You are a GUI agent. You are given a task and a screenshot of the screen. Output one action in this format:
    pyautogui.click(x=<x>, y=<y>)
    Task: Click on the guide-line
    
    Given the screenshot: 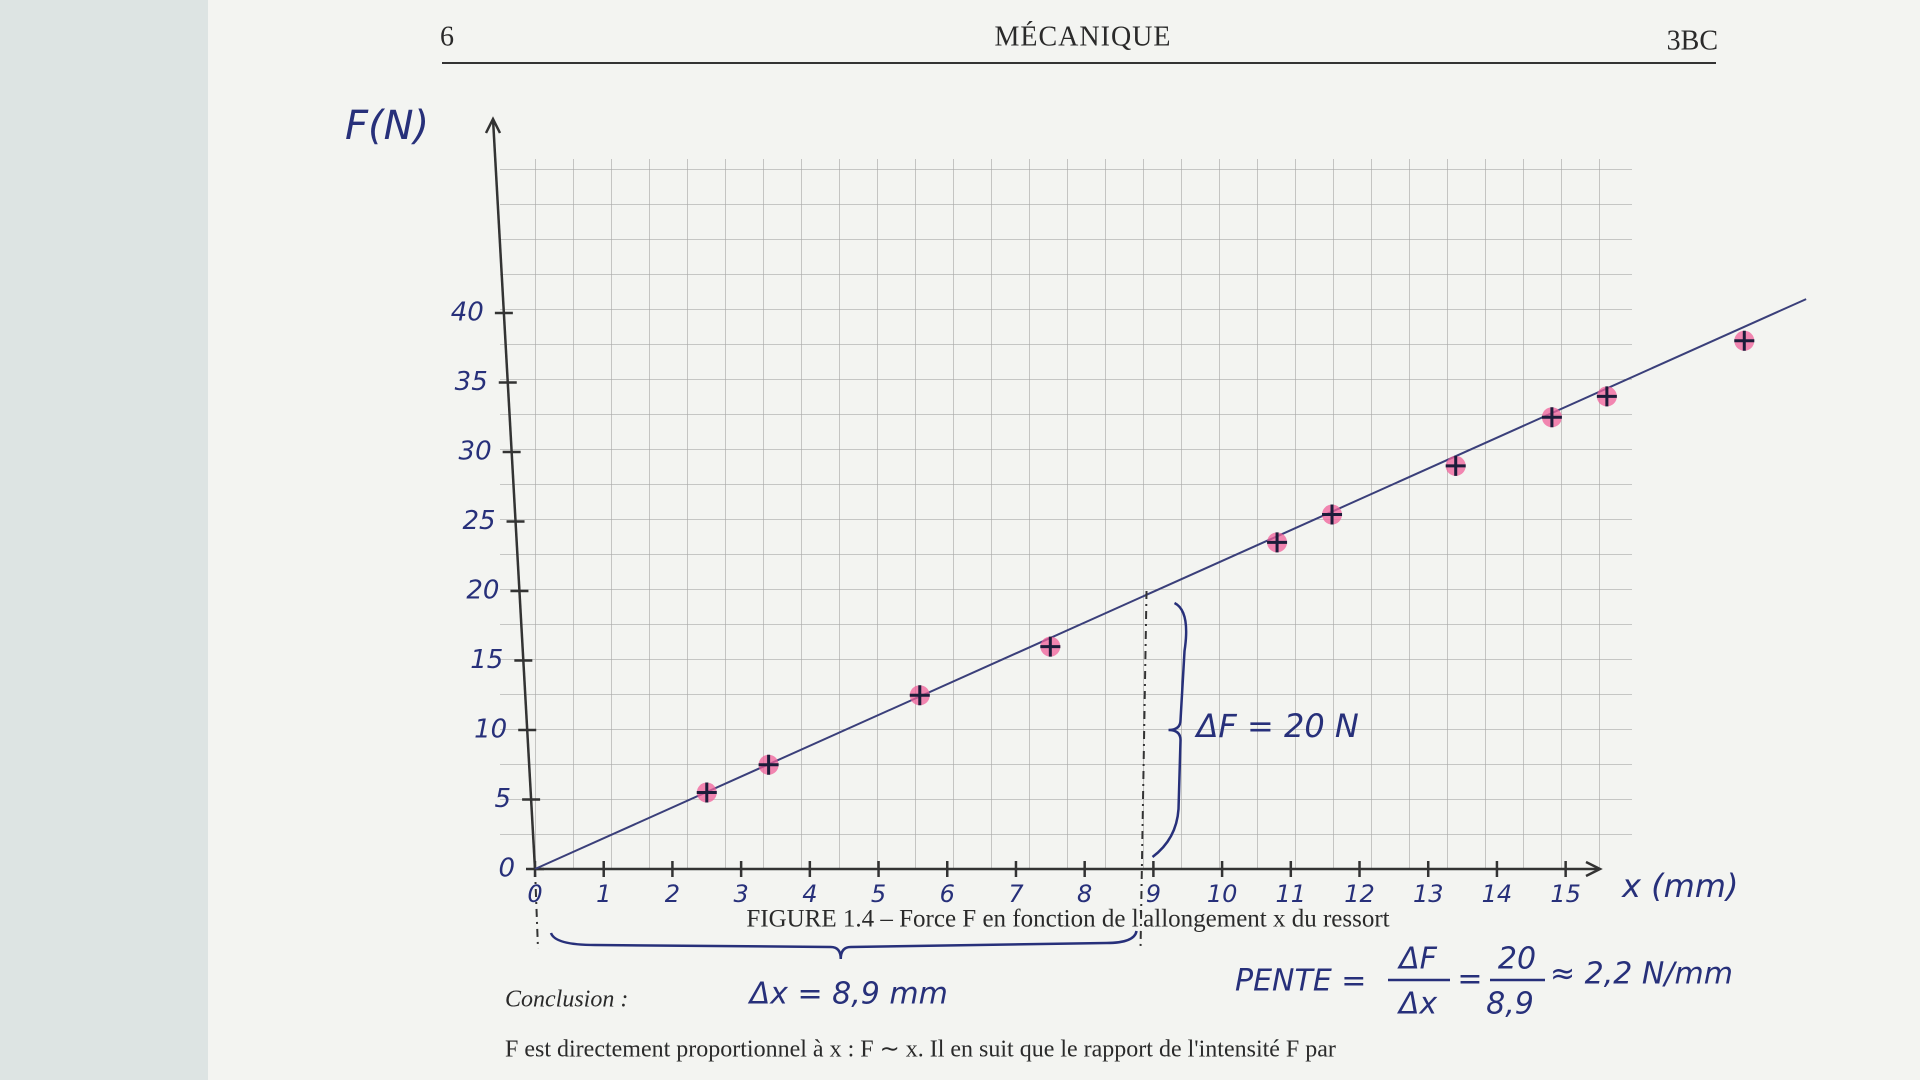 What is the action you would take?
    pyautogui.click(x=536, y=909)
    